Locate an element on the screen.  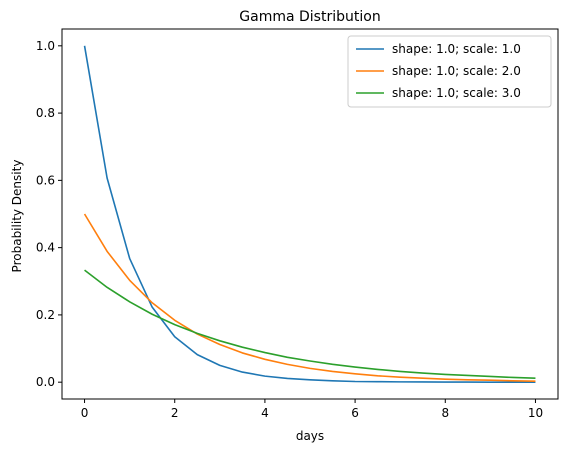
y-tick-label: 0.8 is located at coordinates (45, 113).